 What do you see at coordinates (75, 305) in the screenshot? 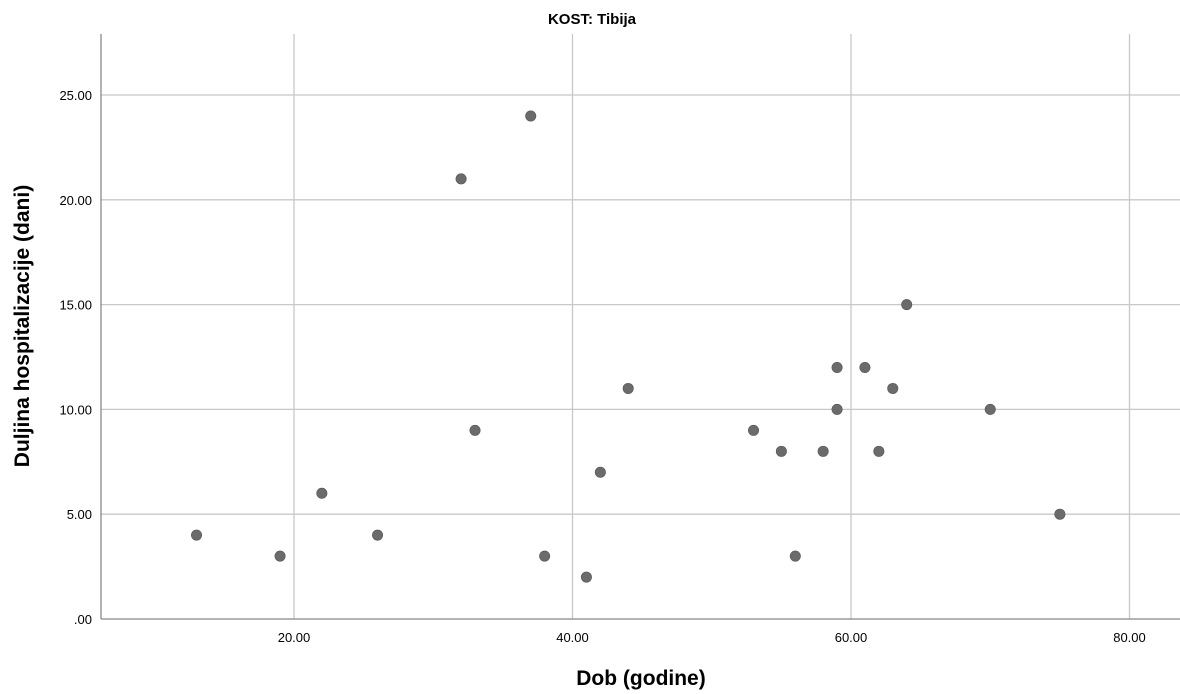
I see `y-tick-label: 15.00` at bounding box center [75, 305].